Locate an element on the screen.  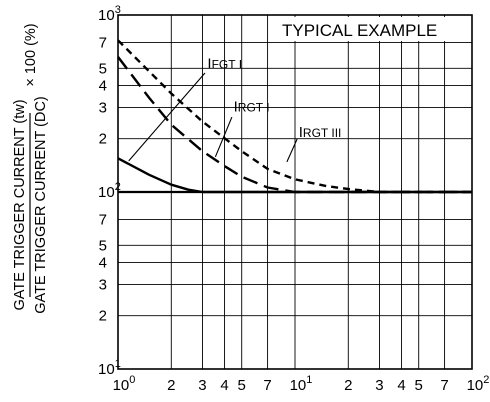
x-tick-label-1: 2 is located at coordinates (171, 385).